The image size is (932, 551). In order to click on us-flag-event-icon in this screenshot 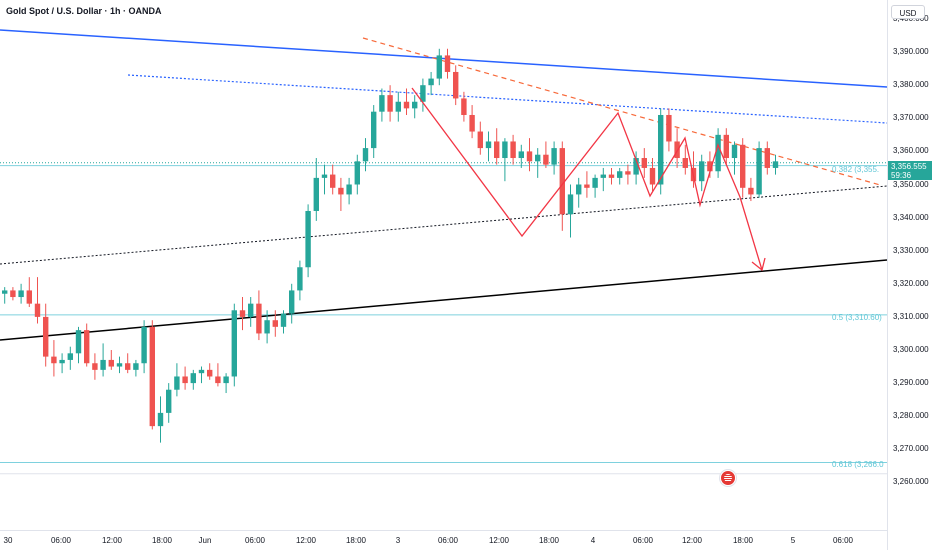, I will do `click(728, 478)`.